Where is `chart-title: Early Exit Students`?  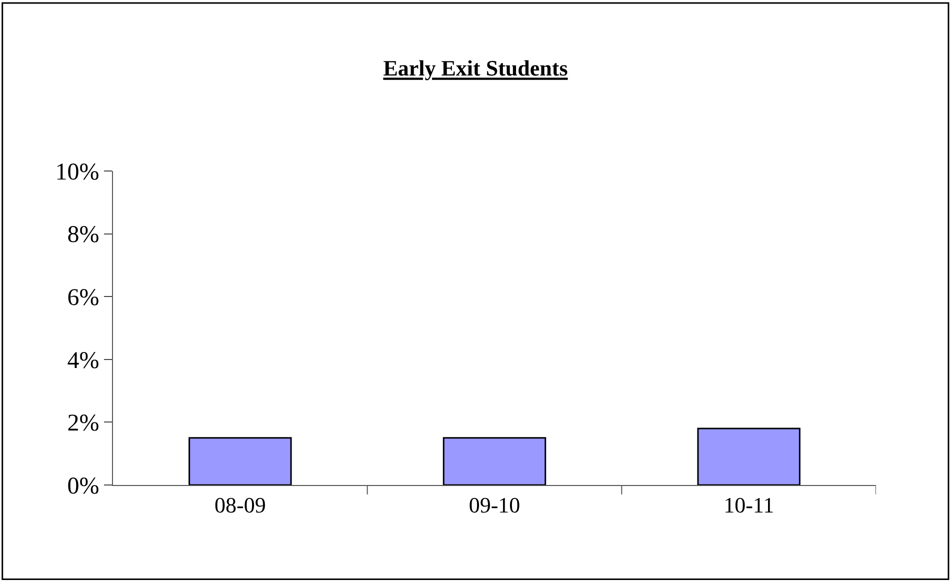 chart-title: Early Exit Students is located at coordinates (475, 68).